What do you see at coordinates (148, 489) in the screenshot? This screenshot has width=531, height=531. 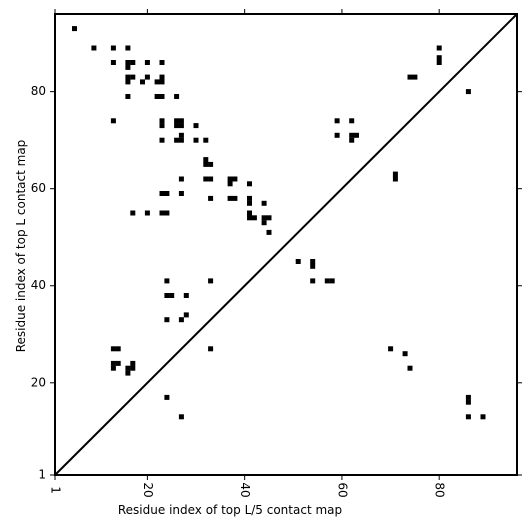 I see `x-tick-label: 20` at bounding box center [148, 489].